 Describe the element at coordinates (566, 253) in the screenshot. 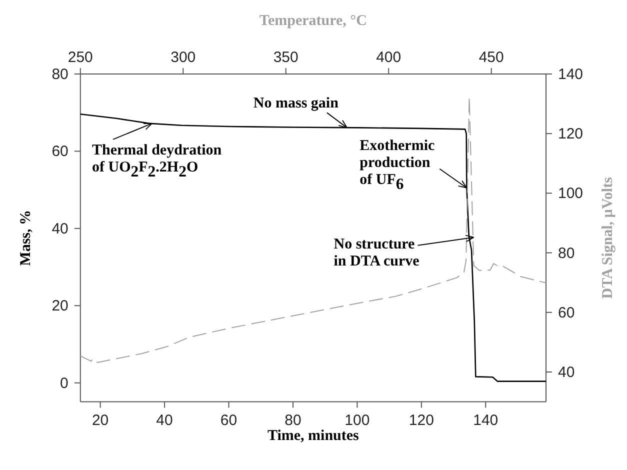

I see `y2-tick-label: 80` at that location.